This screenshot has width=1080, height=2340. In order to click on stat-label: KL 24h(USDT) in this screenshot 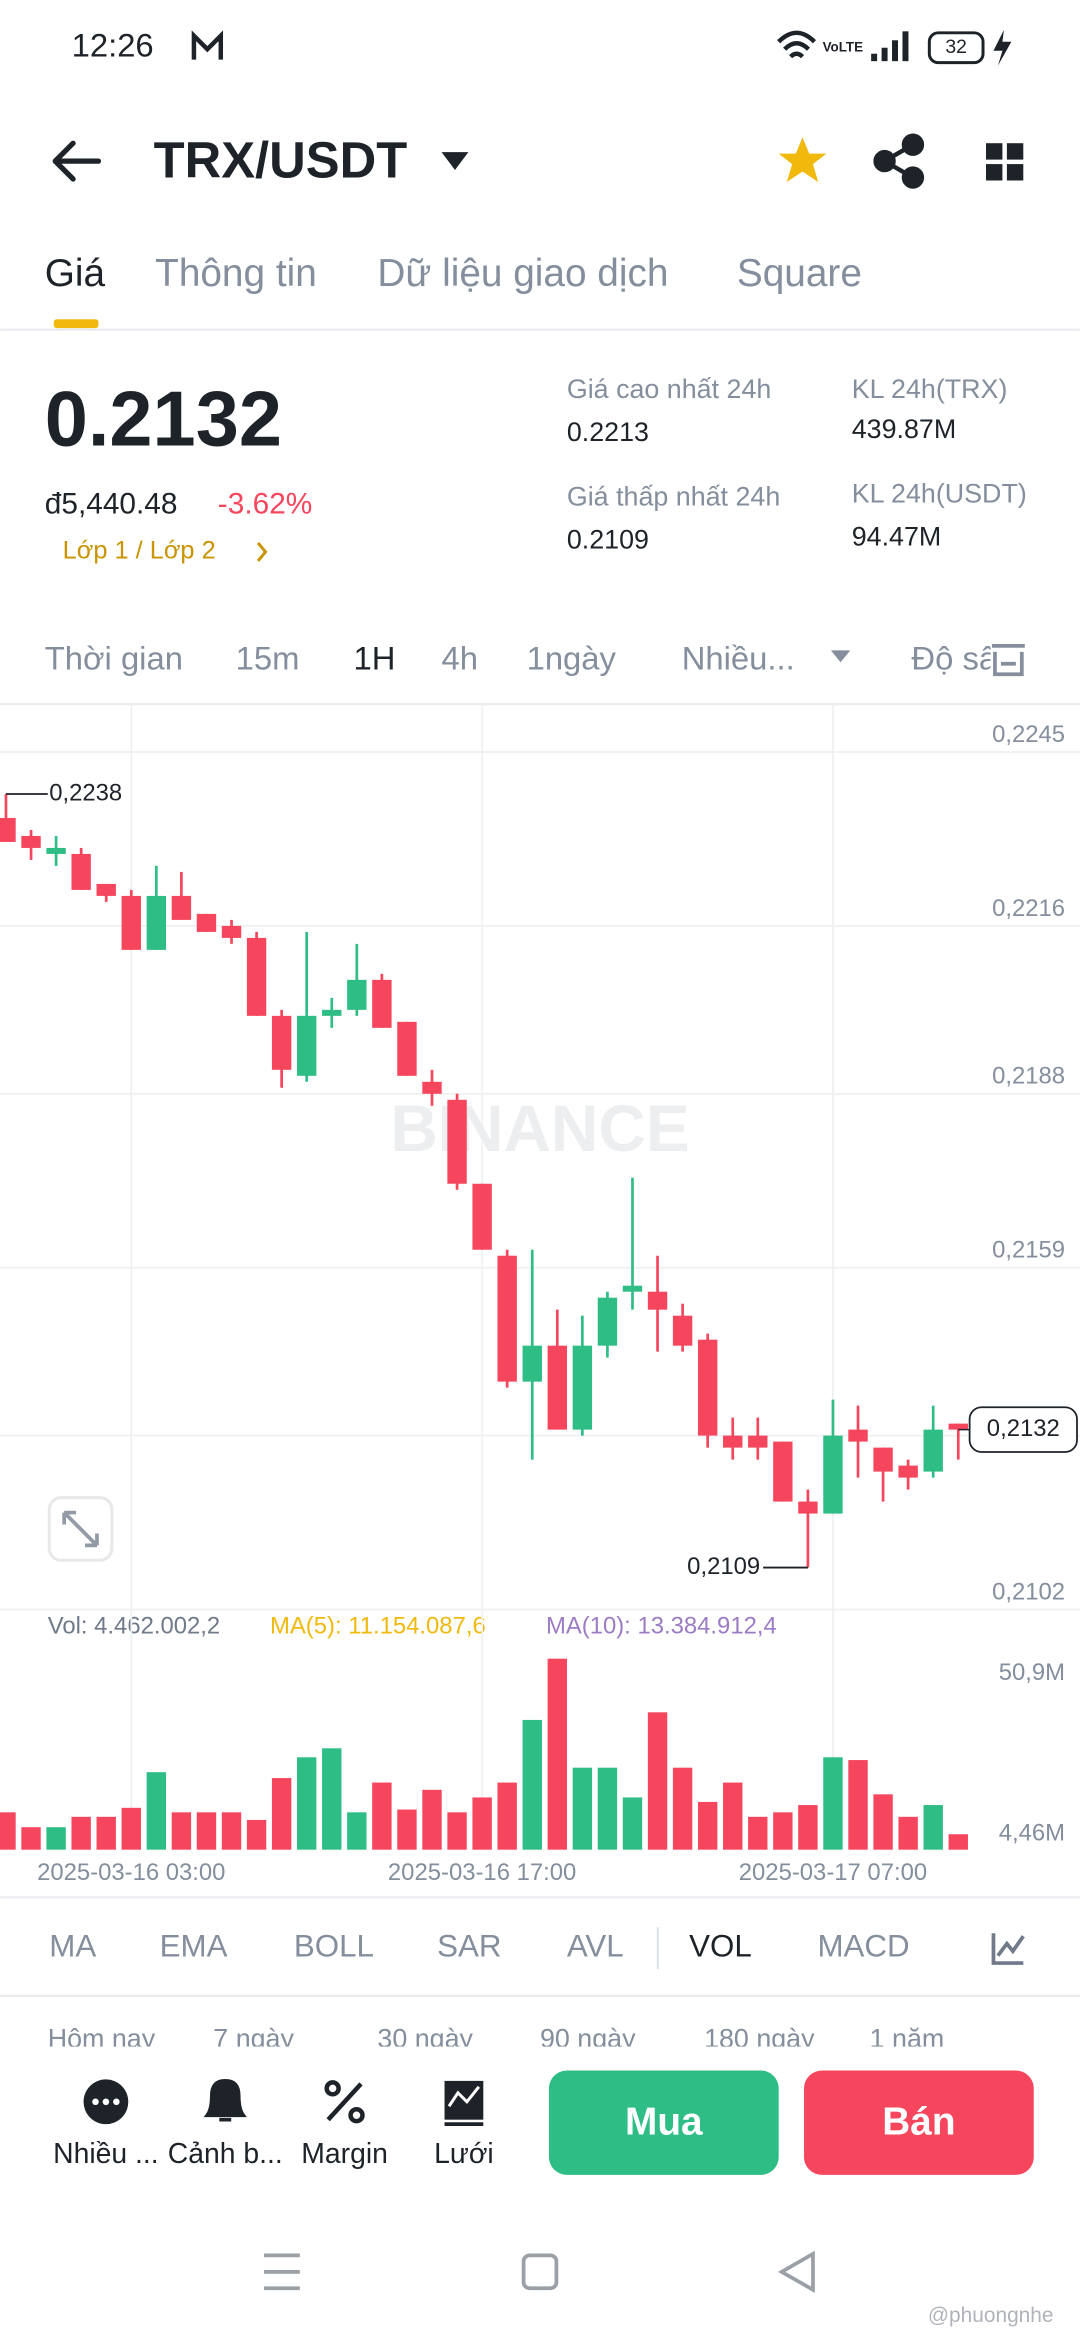, I will do `click(939, 493)`.